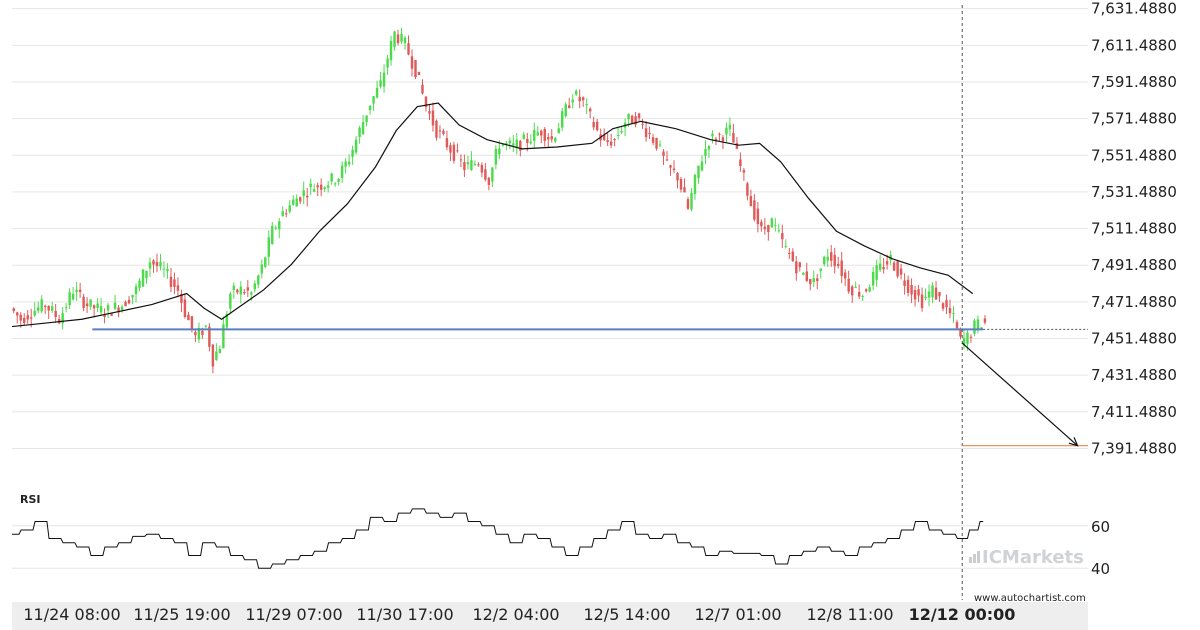  Describe the element at coordinates (1100, 569) in the screenshot. I see `rsi-tick-label: 40` at that location.